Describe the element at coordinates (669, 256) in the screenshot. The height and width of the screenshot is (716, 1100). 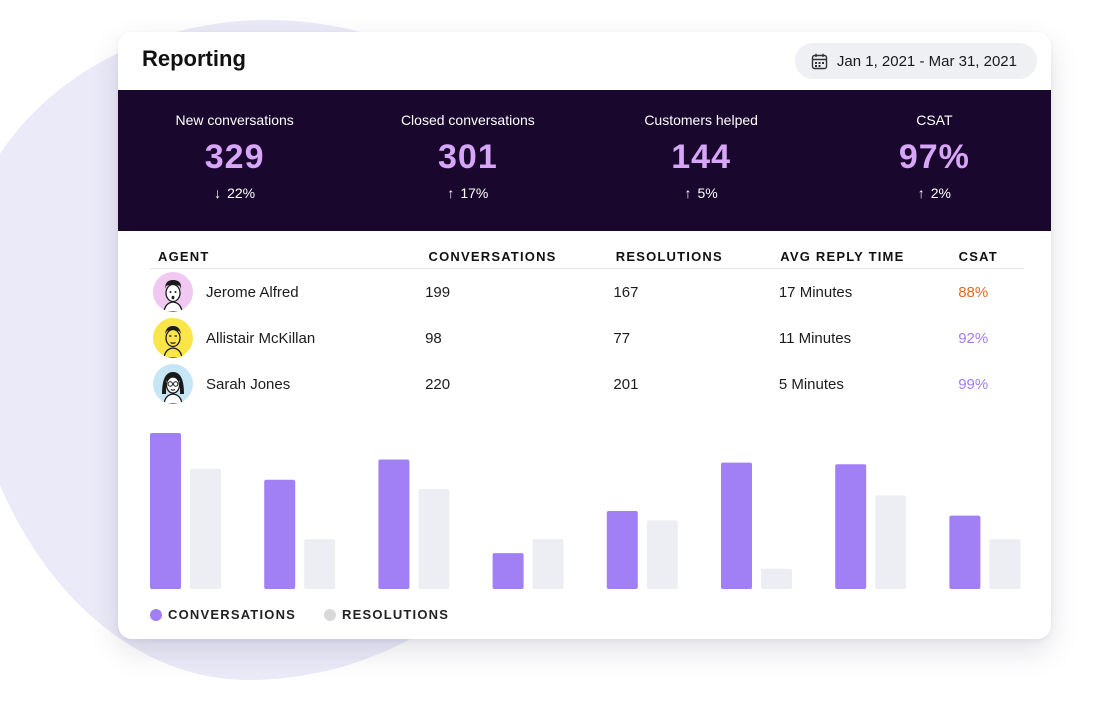
I see `column-header-resolutions: RESOLUTIONS` at that location.